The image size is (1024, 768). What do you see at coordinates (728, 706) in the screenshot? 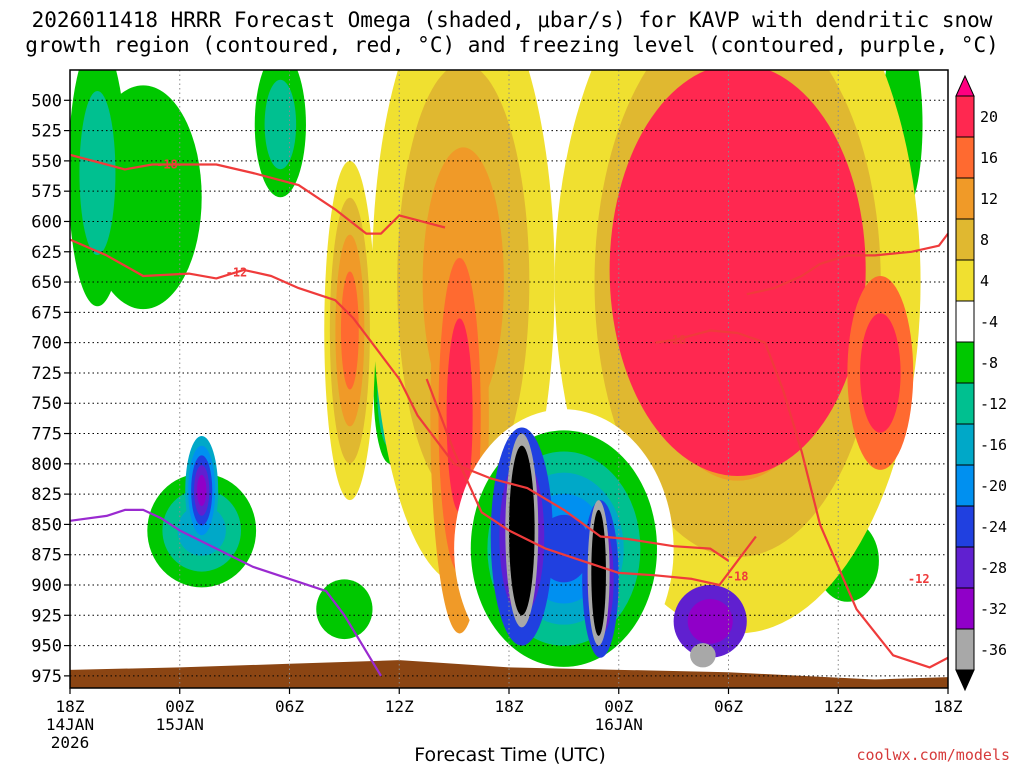
I see `x-tick-label-36: 06Z` at bounding box center [728, 706].